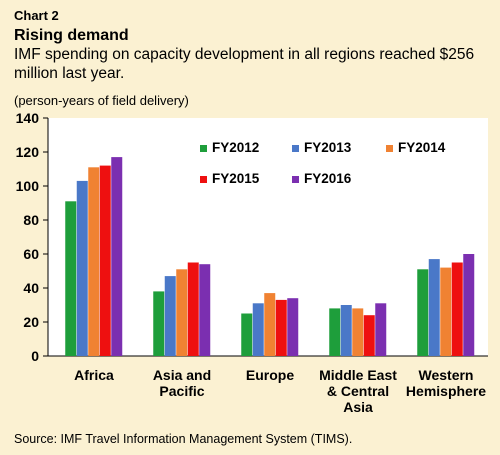  Describe the element at coordinates (389, 148) in the screenshot. I see `legend-swatch-fy2014` at that location.